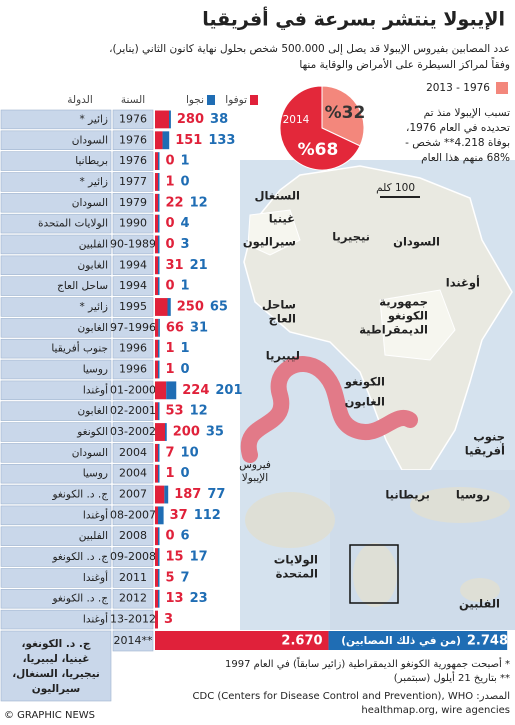  I want to click on year: 1994, so click(133, 264).